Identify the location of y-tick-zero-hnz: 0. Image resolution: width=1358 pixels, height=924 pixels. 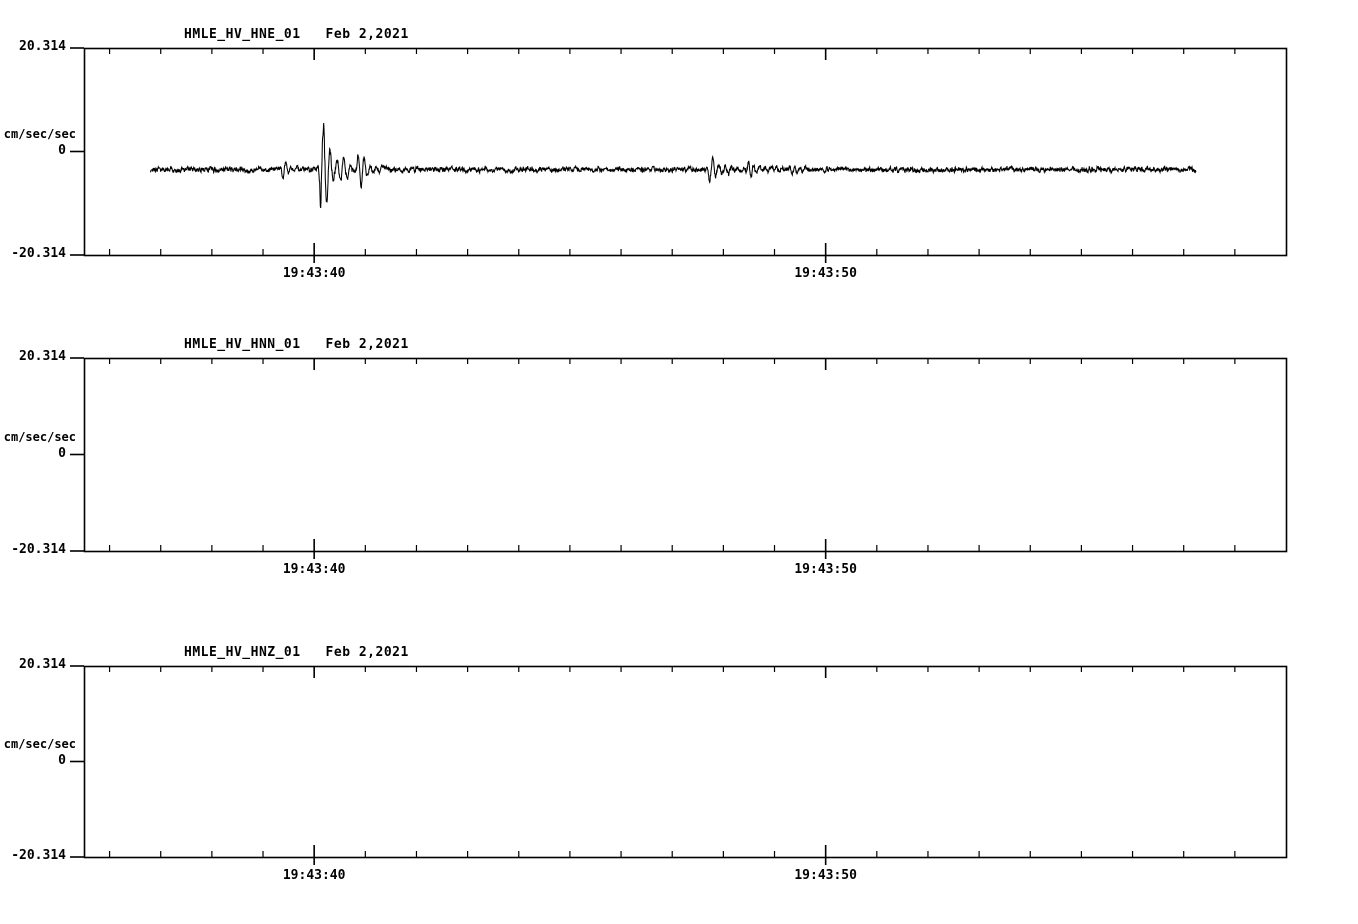
(62, 760).